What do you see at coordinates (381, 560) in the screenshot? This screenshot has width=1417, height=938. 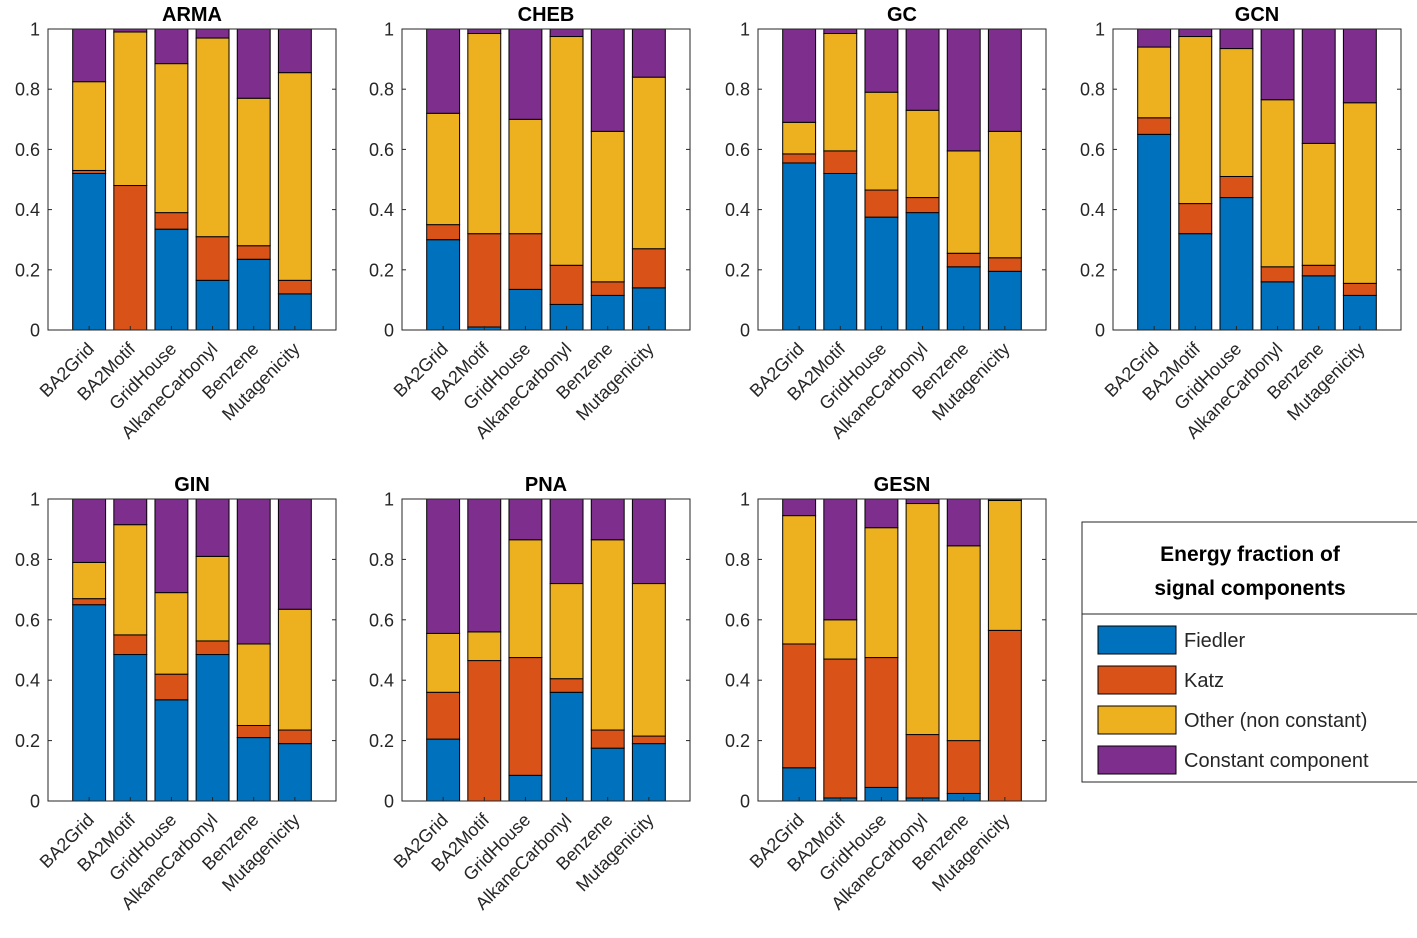 I see `y-tick-label-pna: 0.8` at bounding box center [381, 560].